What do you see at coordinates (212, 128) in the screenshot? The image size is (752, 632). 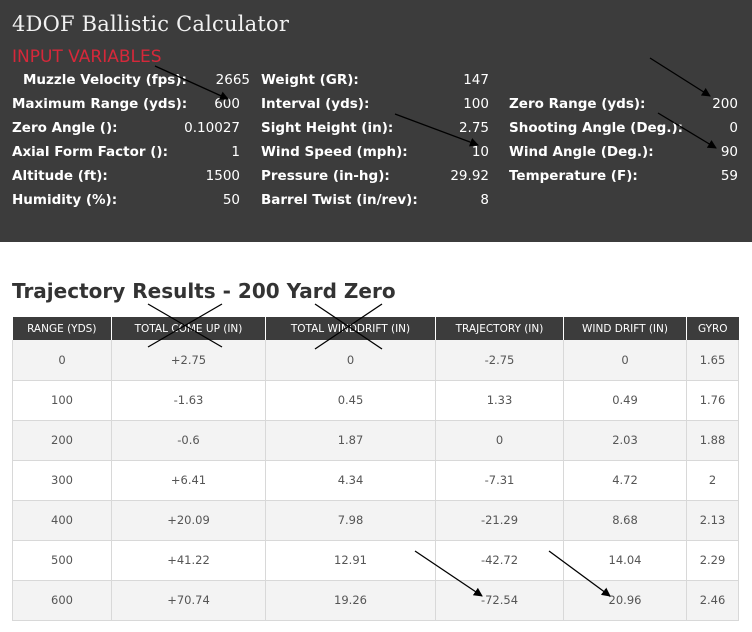 I see `field-value: 0.10027` at bounding box center [212, 128].